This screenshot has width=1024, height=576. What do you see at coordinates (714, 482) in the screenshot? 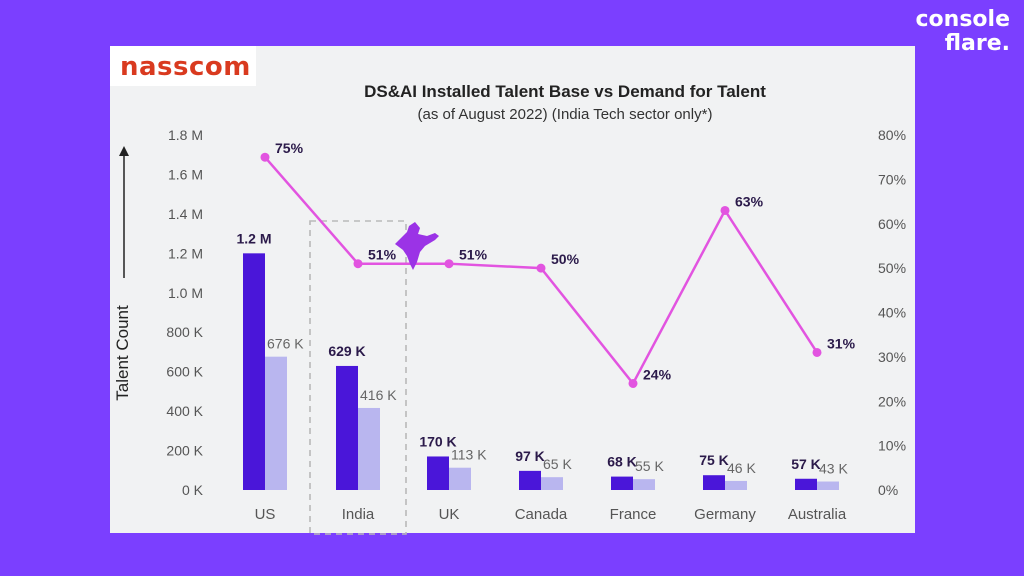
I see `bar-supply-germany` at bounding box center [714, 482].